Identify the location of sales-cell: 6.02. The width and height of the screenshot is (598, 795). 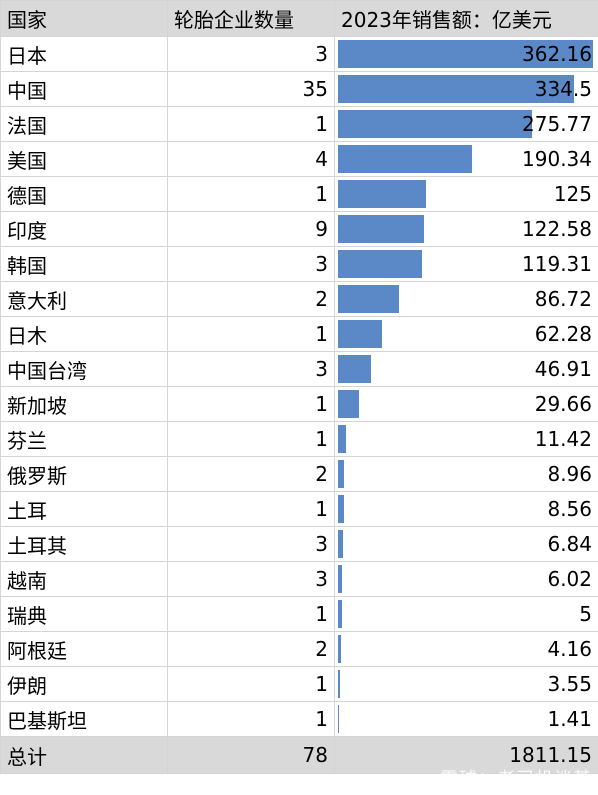
(466, 579).